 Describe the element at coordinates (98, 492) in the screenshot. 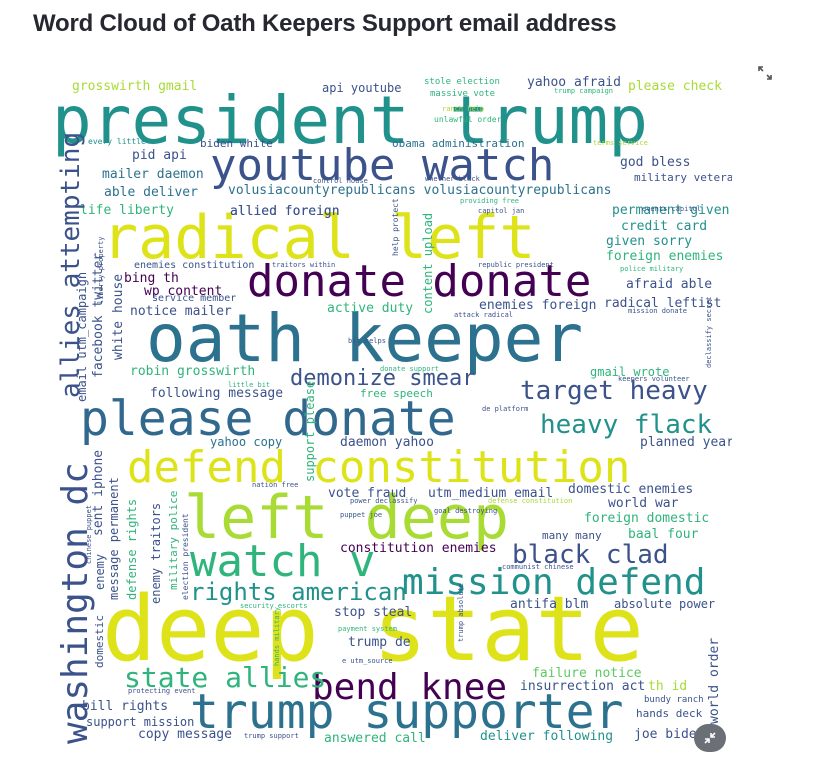

I see `cloud-word: sent iphone` at that location.